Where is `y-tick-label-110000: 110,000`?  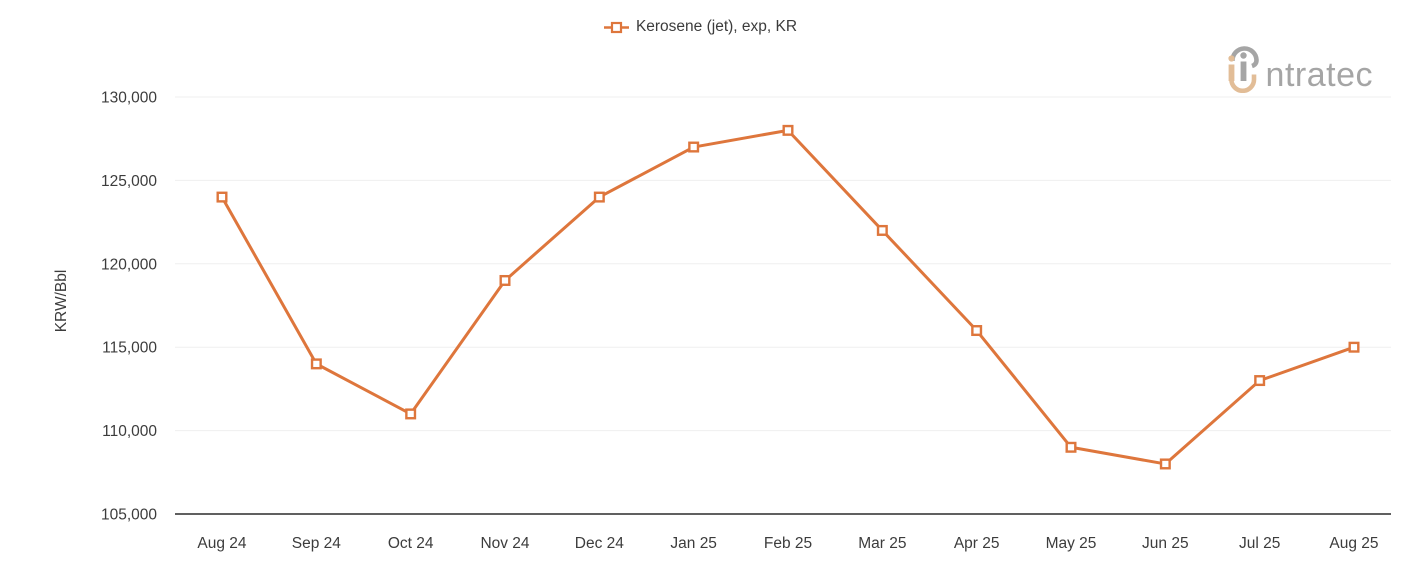 y-tick-label-110000: 110,000 is located at coordinates (129, 431).